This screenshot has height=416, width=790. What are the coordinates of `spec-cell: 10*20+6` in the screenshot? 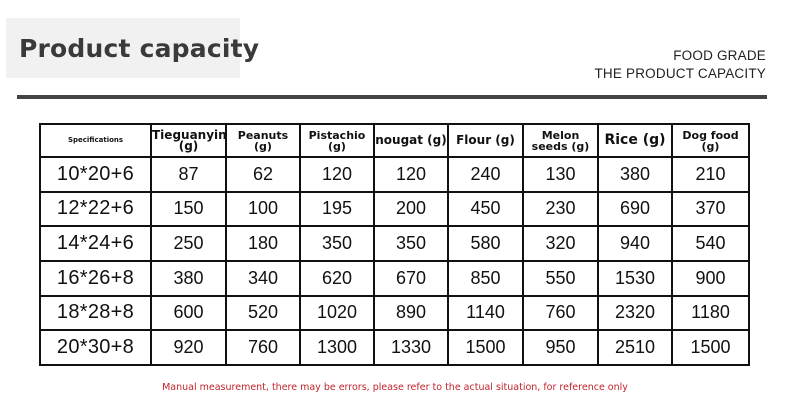 It's located at (95, 174).